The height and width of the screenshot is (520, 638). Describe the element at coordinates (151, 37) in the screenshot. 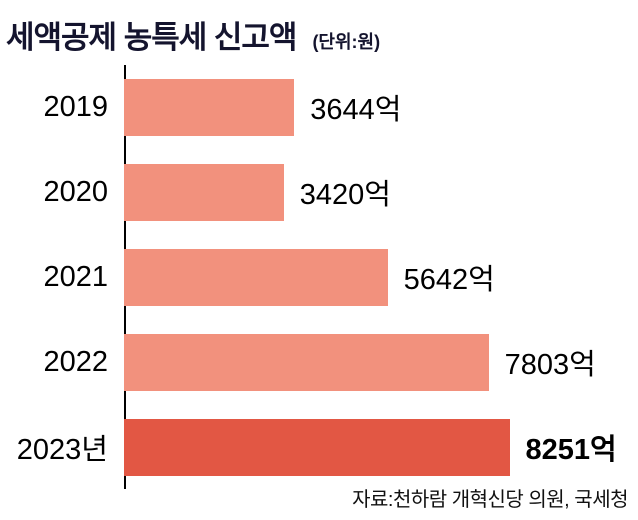

I see `chart-title: 세액공제 농특세 신고액` at that location.